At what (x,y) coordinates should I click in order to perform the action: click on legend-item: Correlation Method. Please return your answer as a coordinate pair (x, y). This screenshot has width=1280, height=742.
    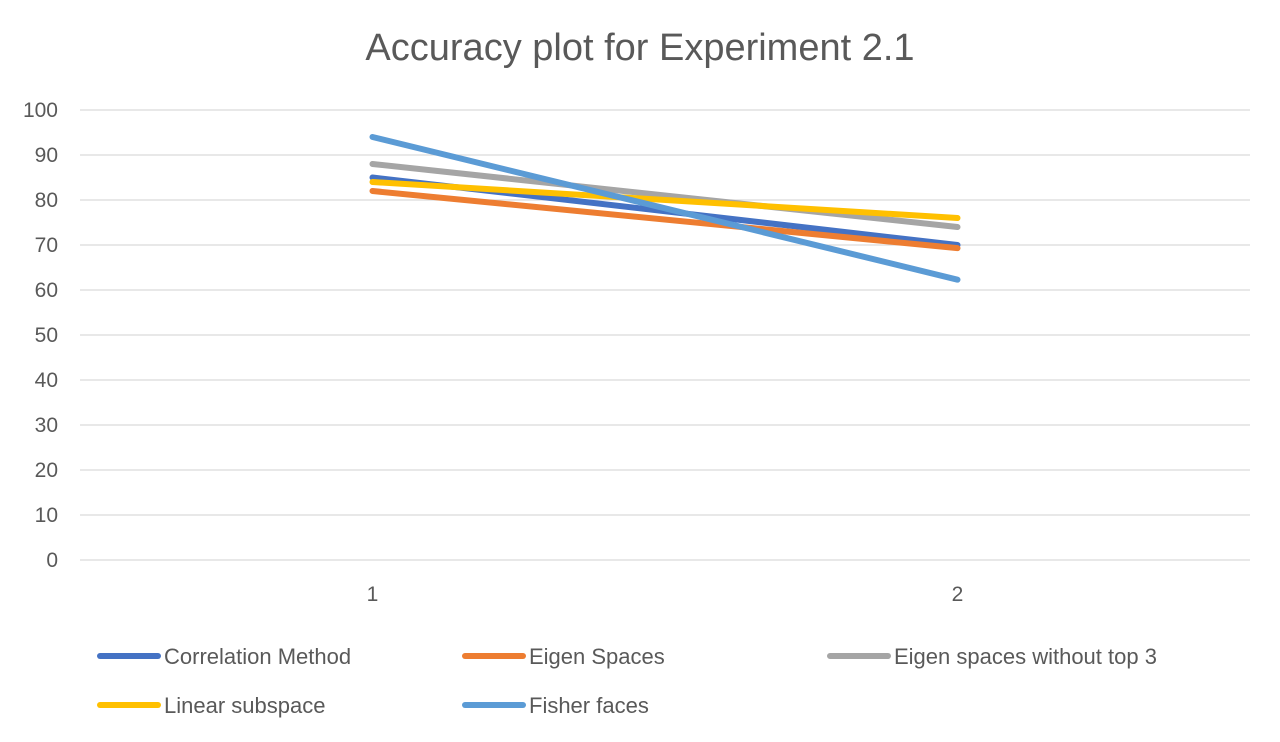
    Looking at the image, I should click on (224, 656).